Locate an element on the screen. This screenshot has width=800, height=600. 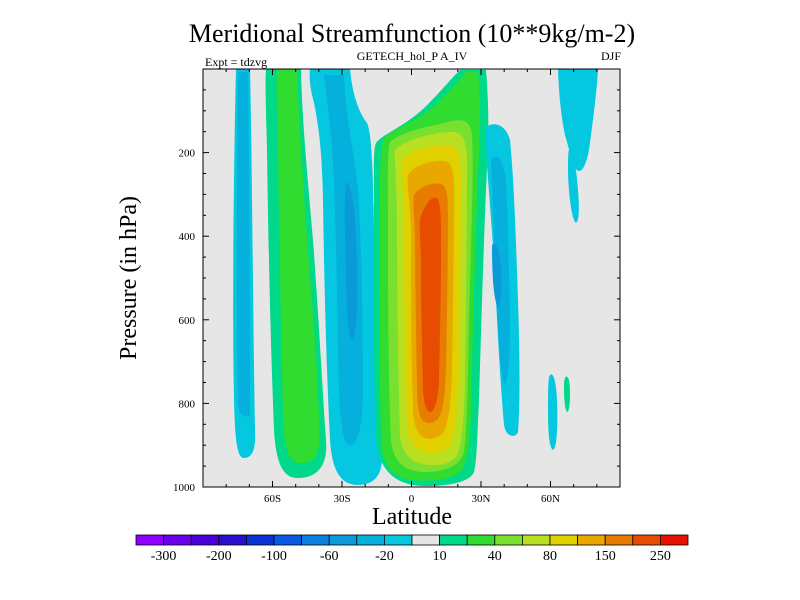
colorbar-label: -100 is located at coordinates (274, 556).